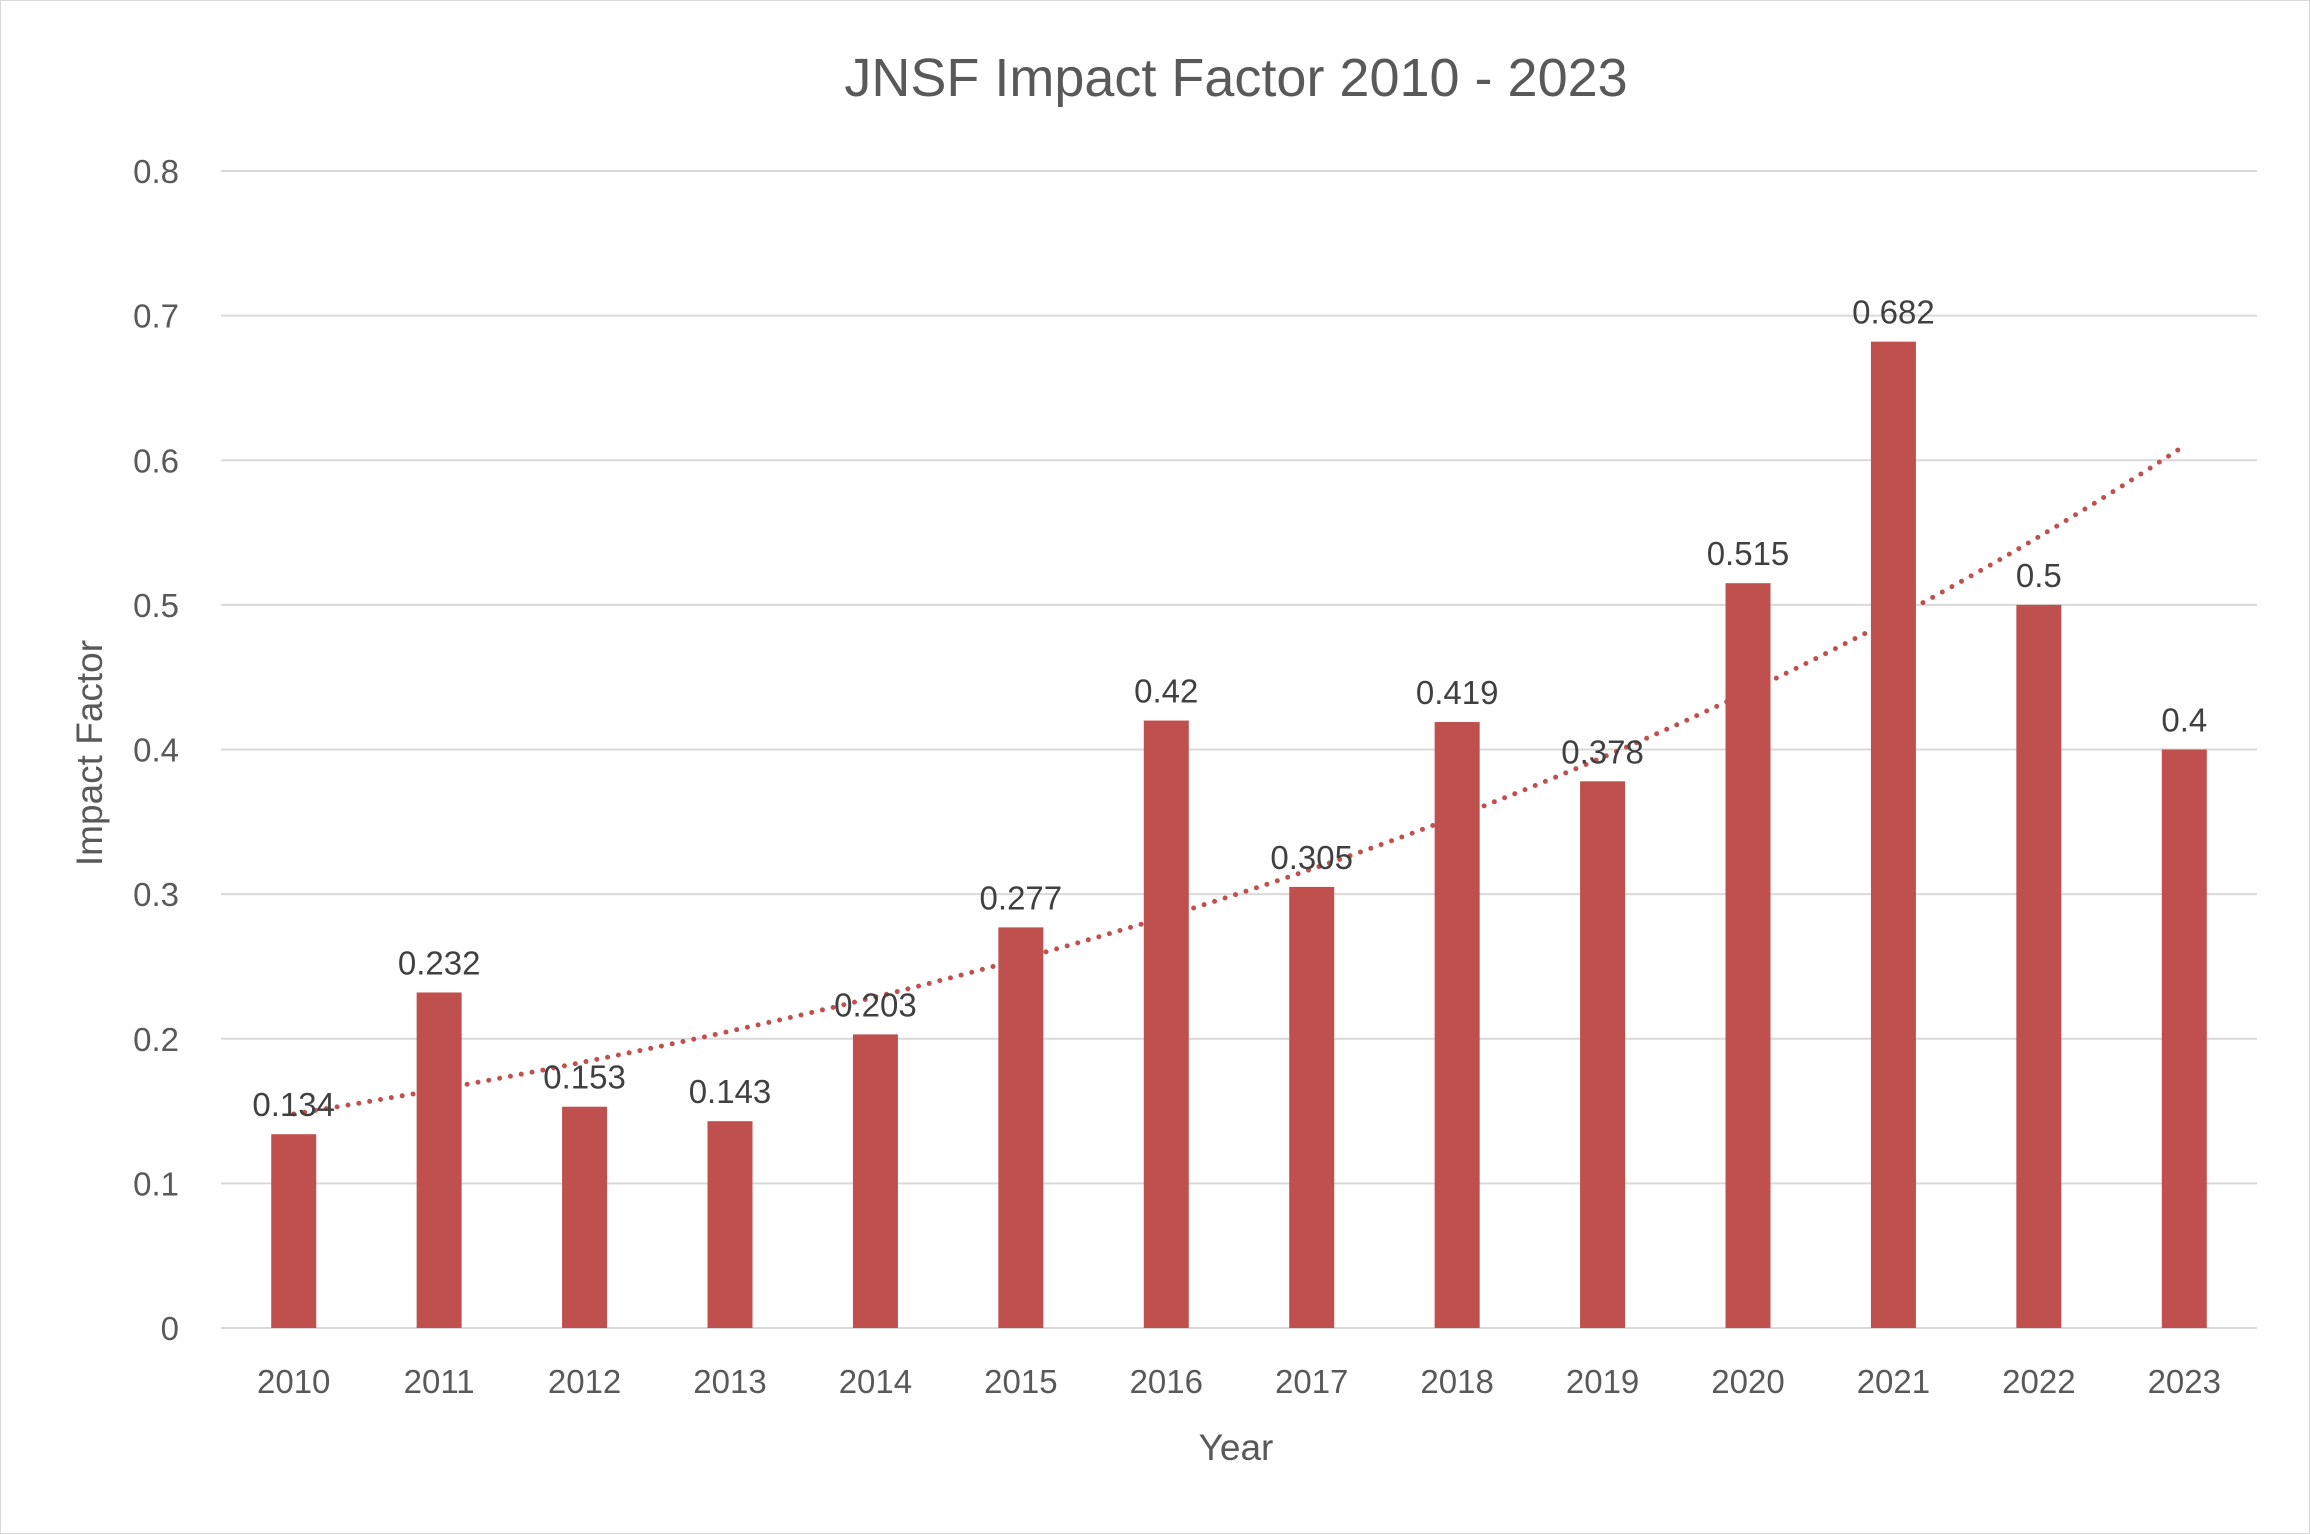  What do you see at coordinates (1456, 1381) in the screenshot?
I see `x-tick-label-2018: 2018` at bounding box center [1456, 1381].